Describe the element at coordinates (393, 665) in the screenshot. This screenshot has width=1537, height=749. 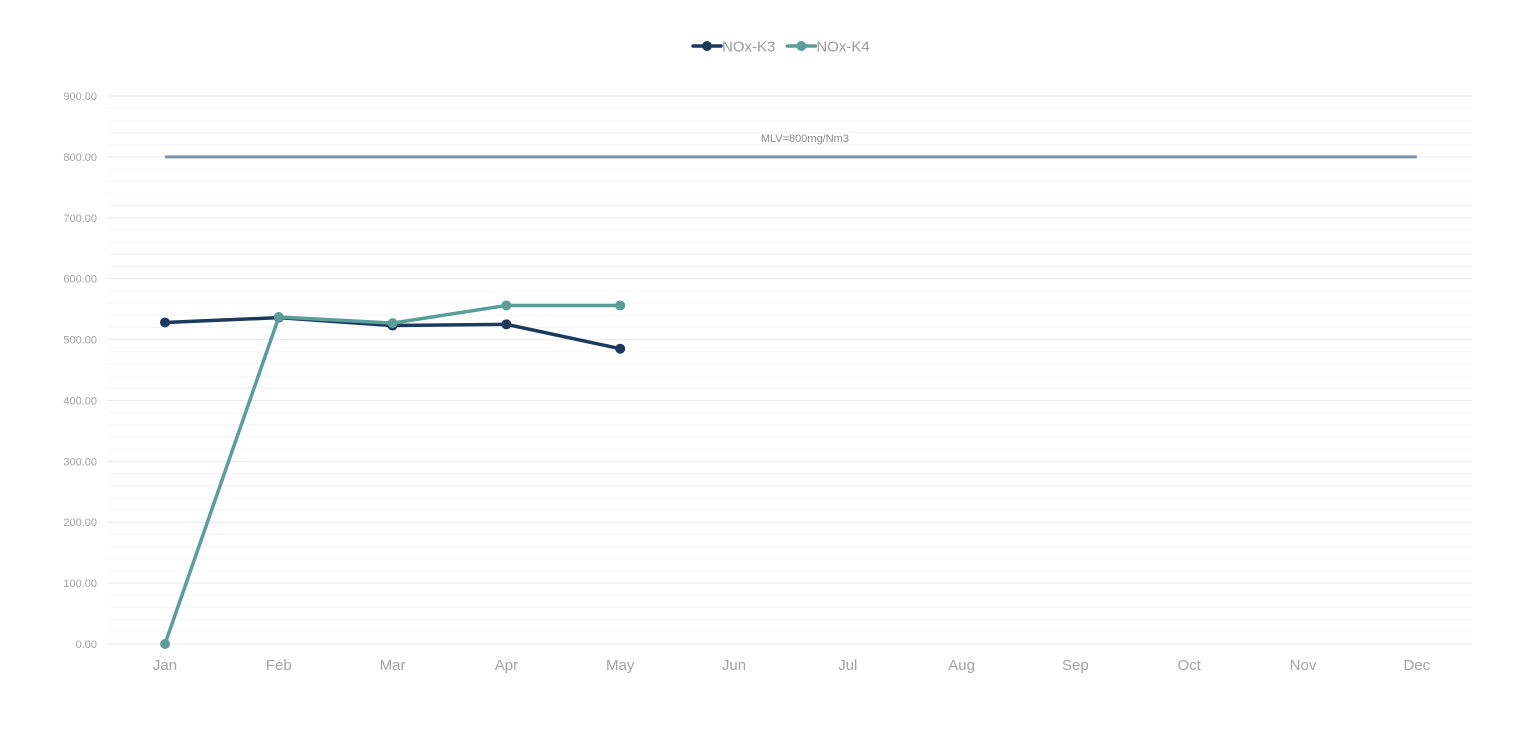
I see `x-tick-label: Mar` at that location.